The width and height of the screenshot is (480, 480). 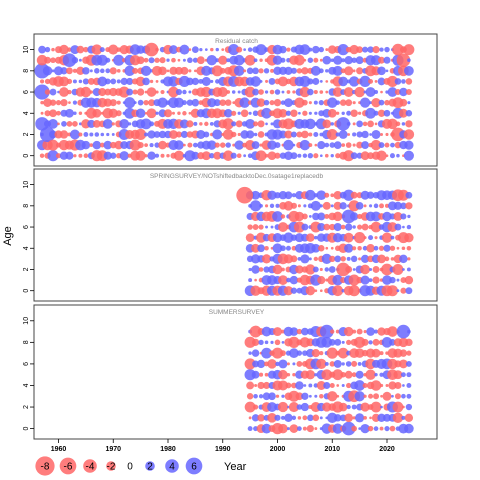 I want to click on x-axis-label: Year, so click(x=235, y=467).